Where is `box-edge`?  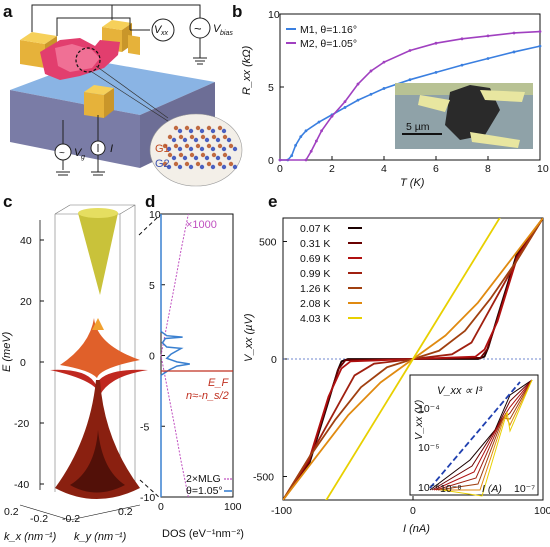 box-edge is located at coordinates (127, 209).